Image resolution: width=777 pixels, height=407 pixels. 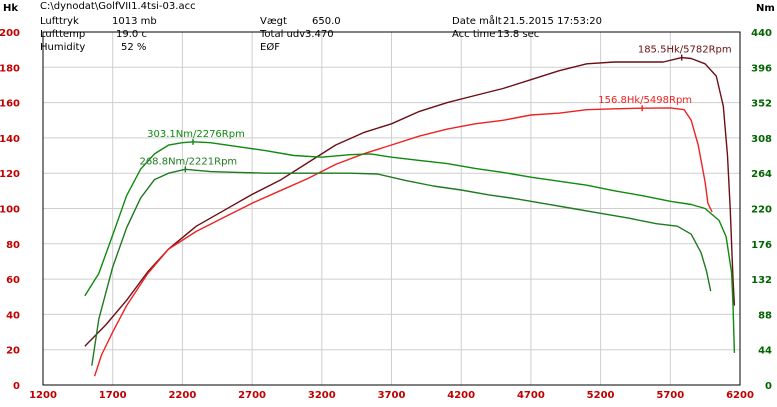 I want to click on total-udv-value: 3.470, so click(x=319, y=34).